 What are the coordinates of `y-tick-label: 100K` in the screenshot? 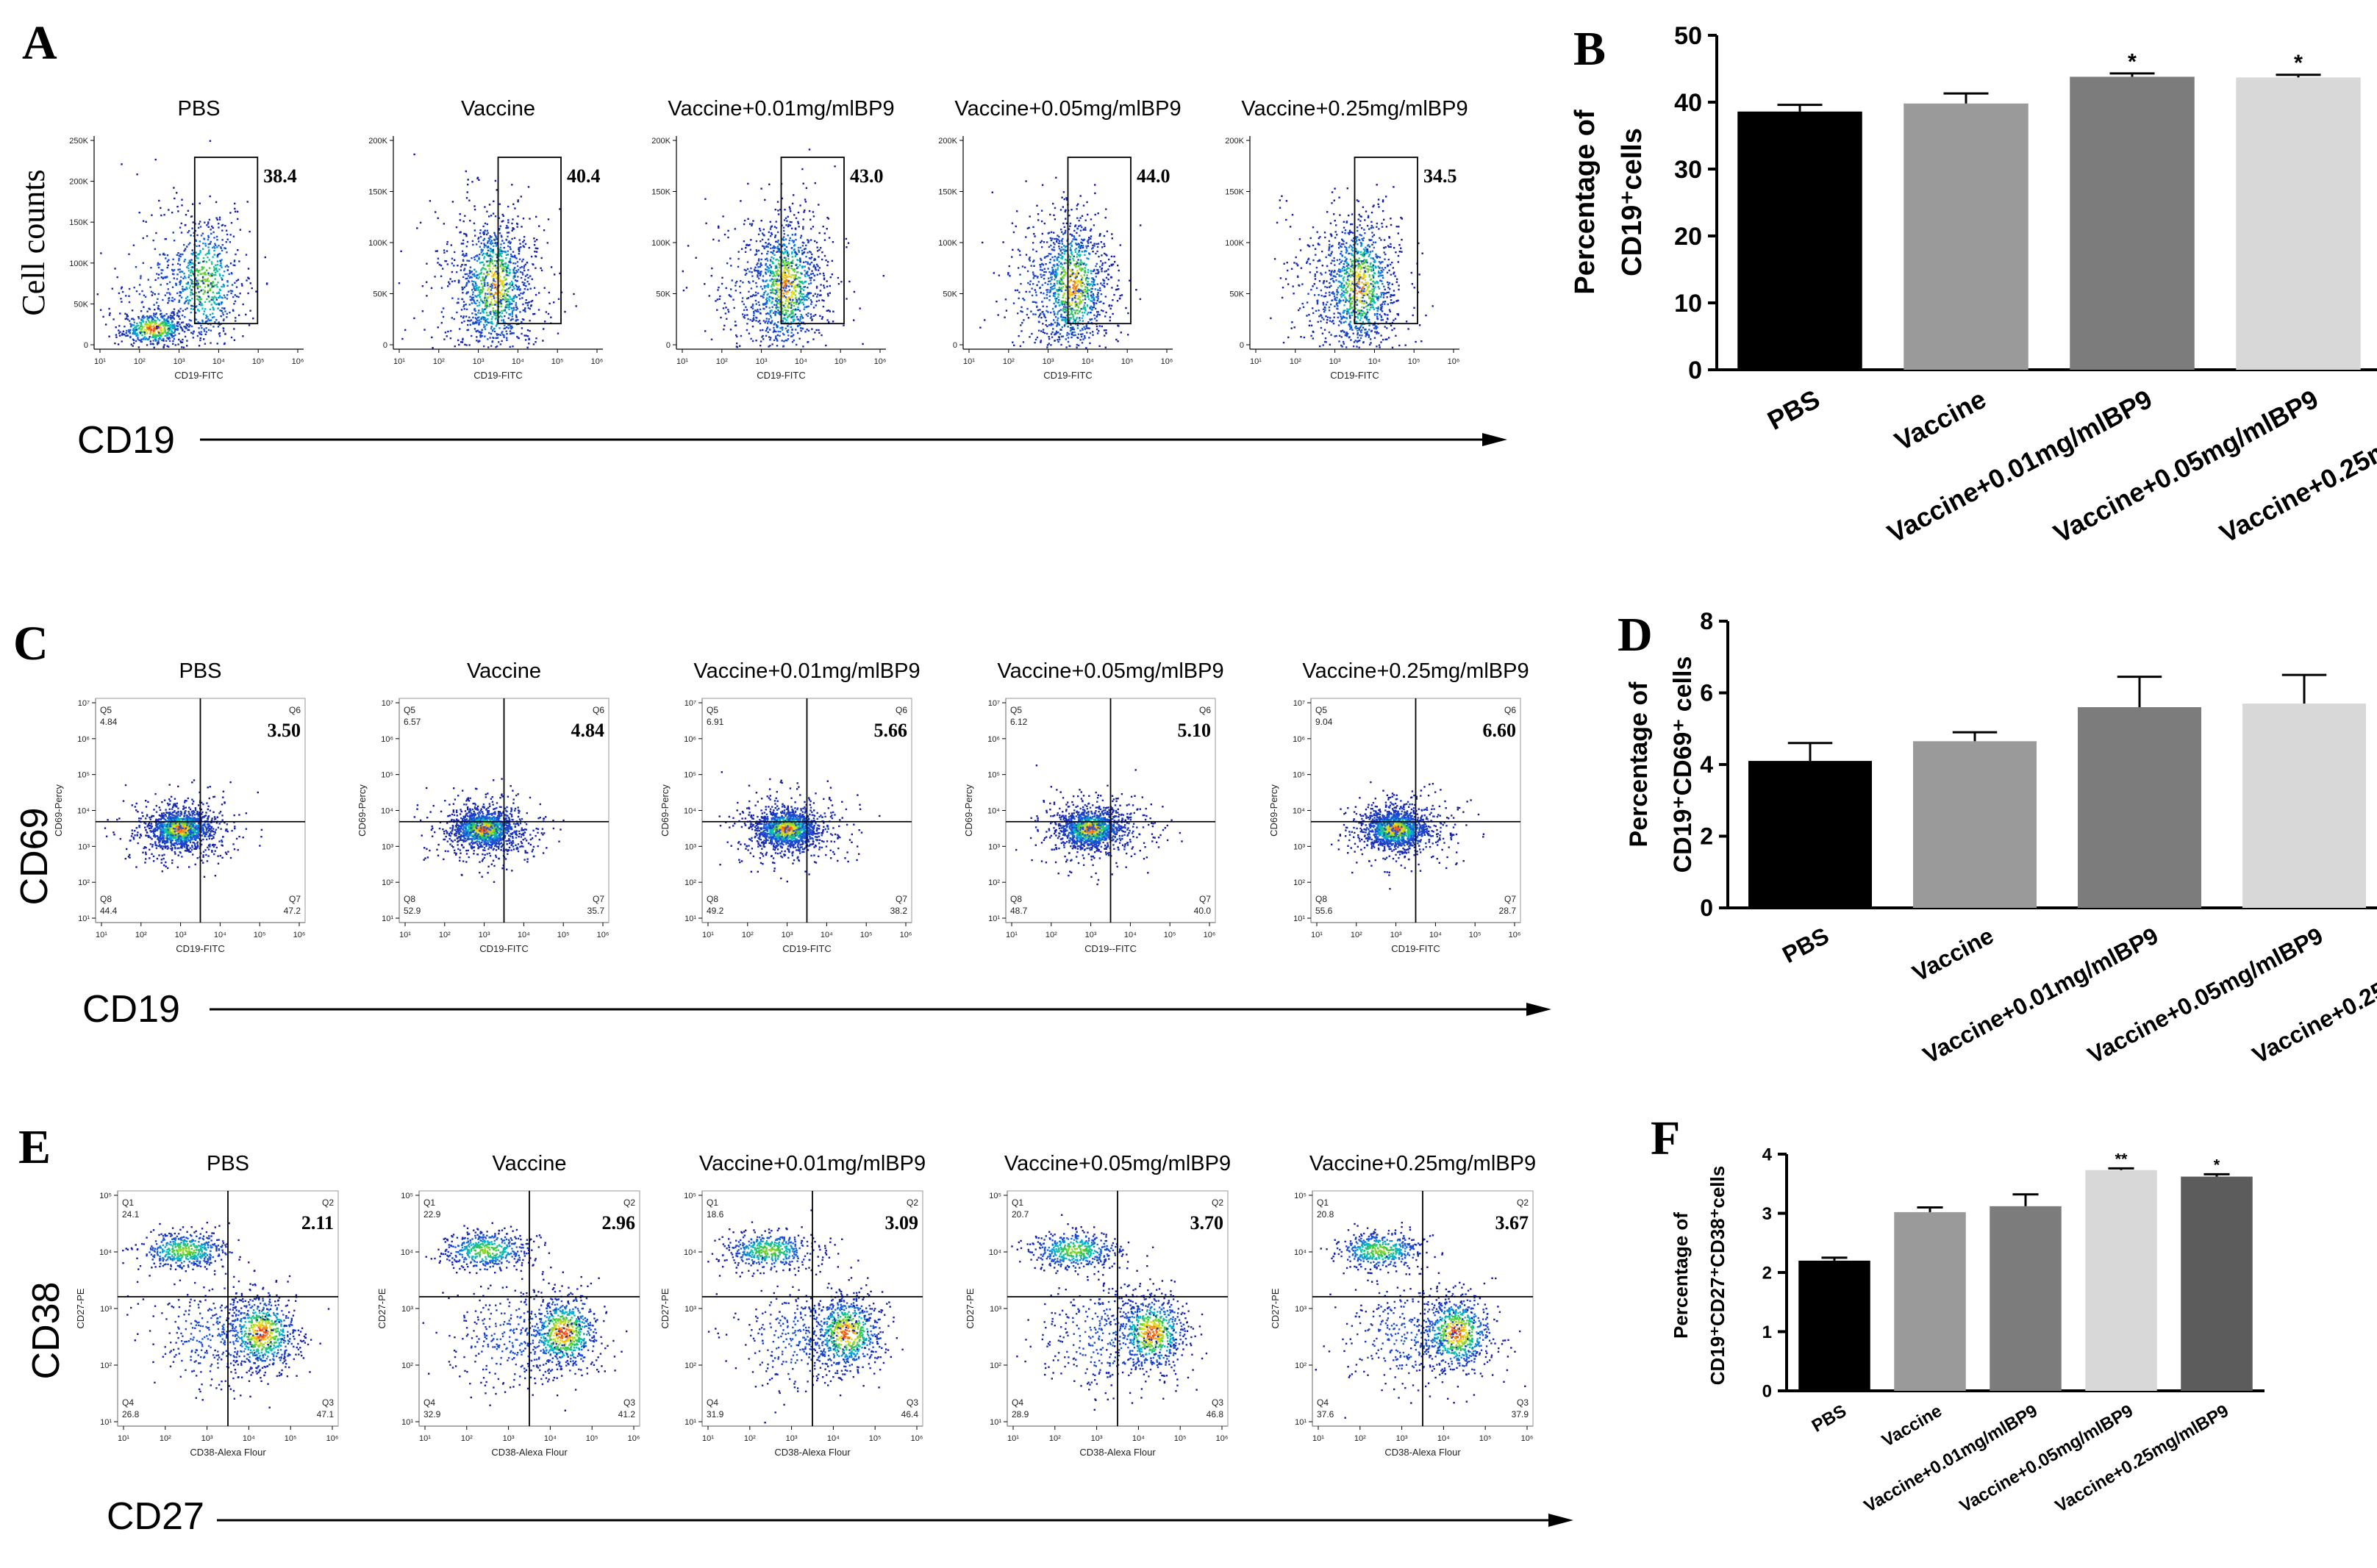 It's located at (947, 243).